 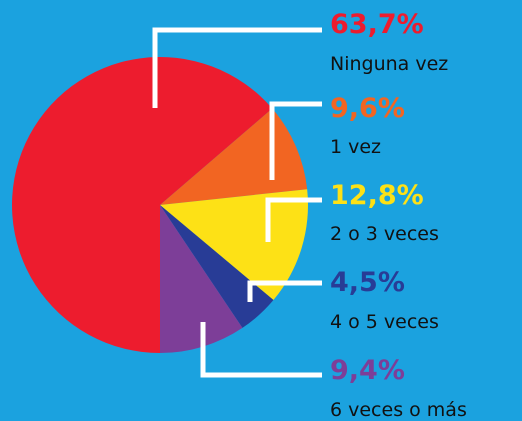 What do you see at coordinates (377, 195) in the screenshot?
I see `value-label: 12,8%` at bounding box center [377, 195].